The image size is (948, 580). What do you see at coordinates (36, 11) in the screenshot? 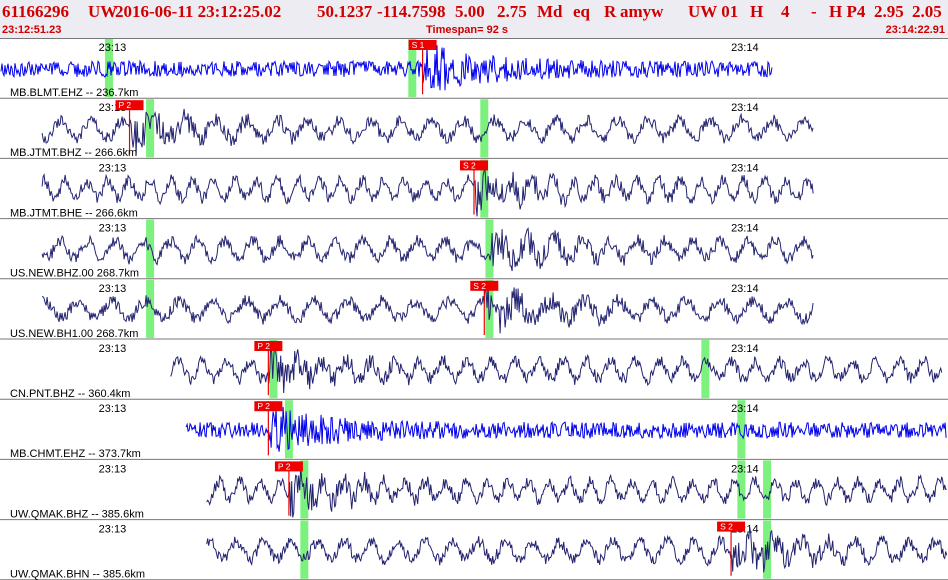
I see `event-id: 61166296` at bounding box center [36, 11].